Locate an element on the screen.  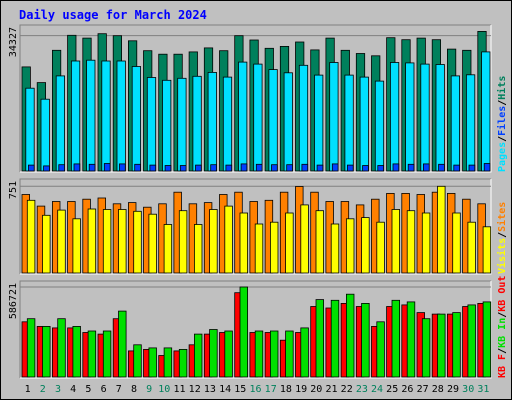
x-tick-label-day-18: 18 is located at coordinates (286, 389).